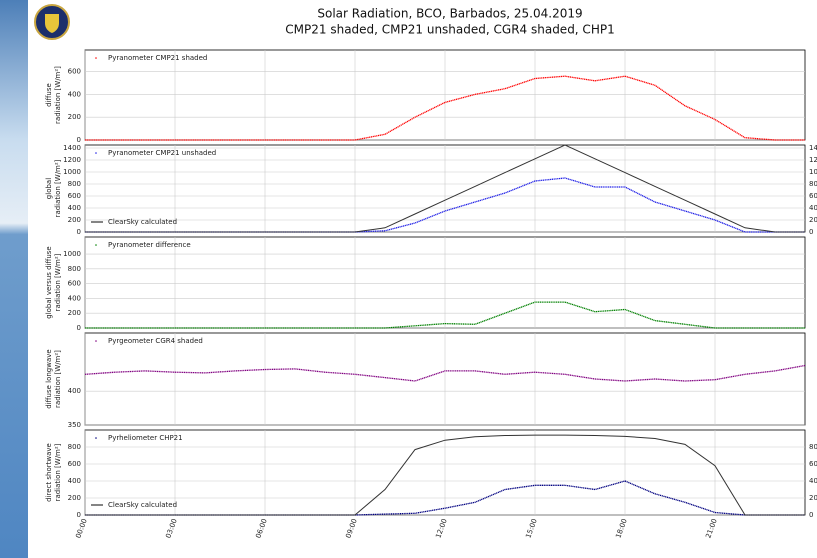 The height and width of the screenshot is (558, 817). I want to click on y-axis-label: diffuse, so click(49, 95).